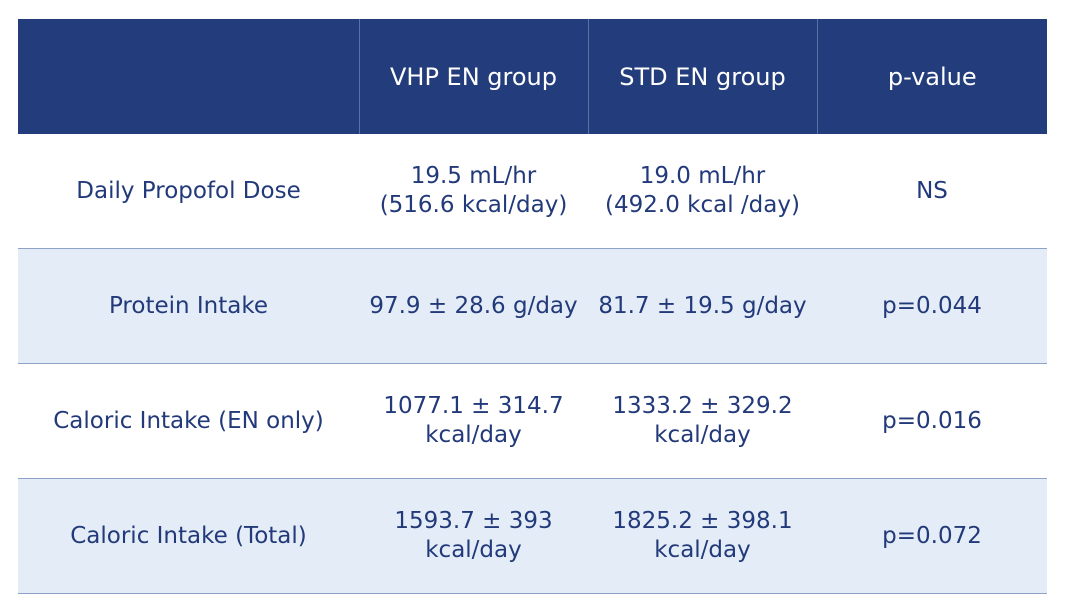 This screenshot has width=1065, height=616. Describe the element at coordinates (188, 76) in the screenshot. I see `header-blank` at that location.